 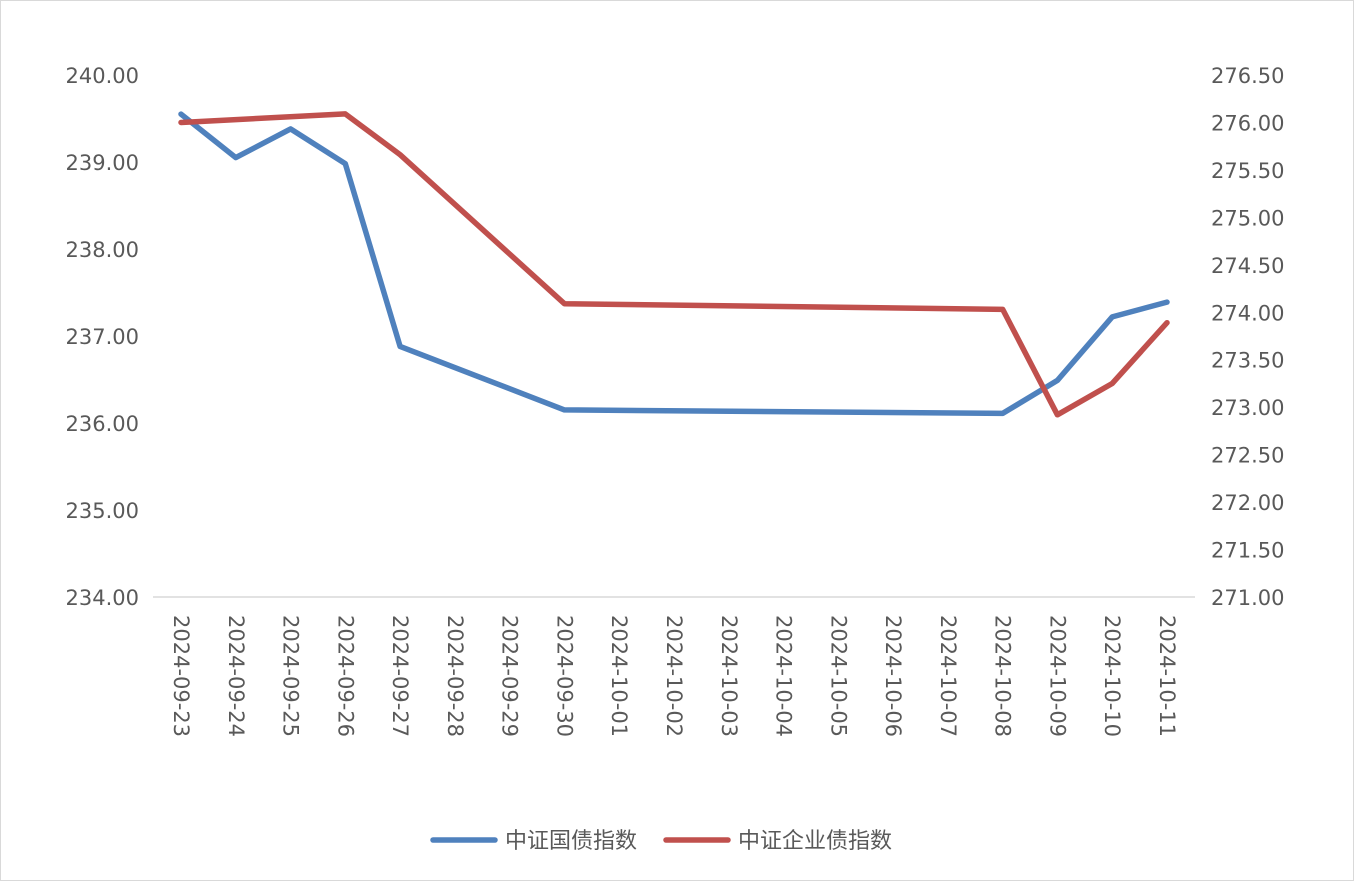 I want to click on left-axis-tick-label: 235.00, so click(x=102, y=511).